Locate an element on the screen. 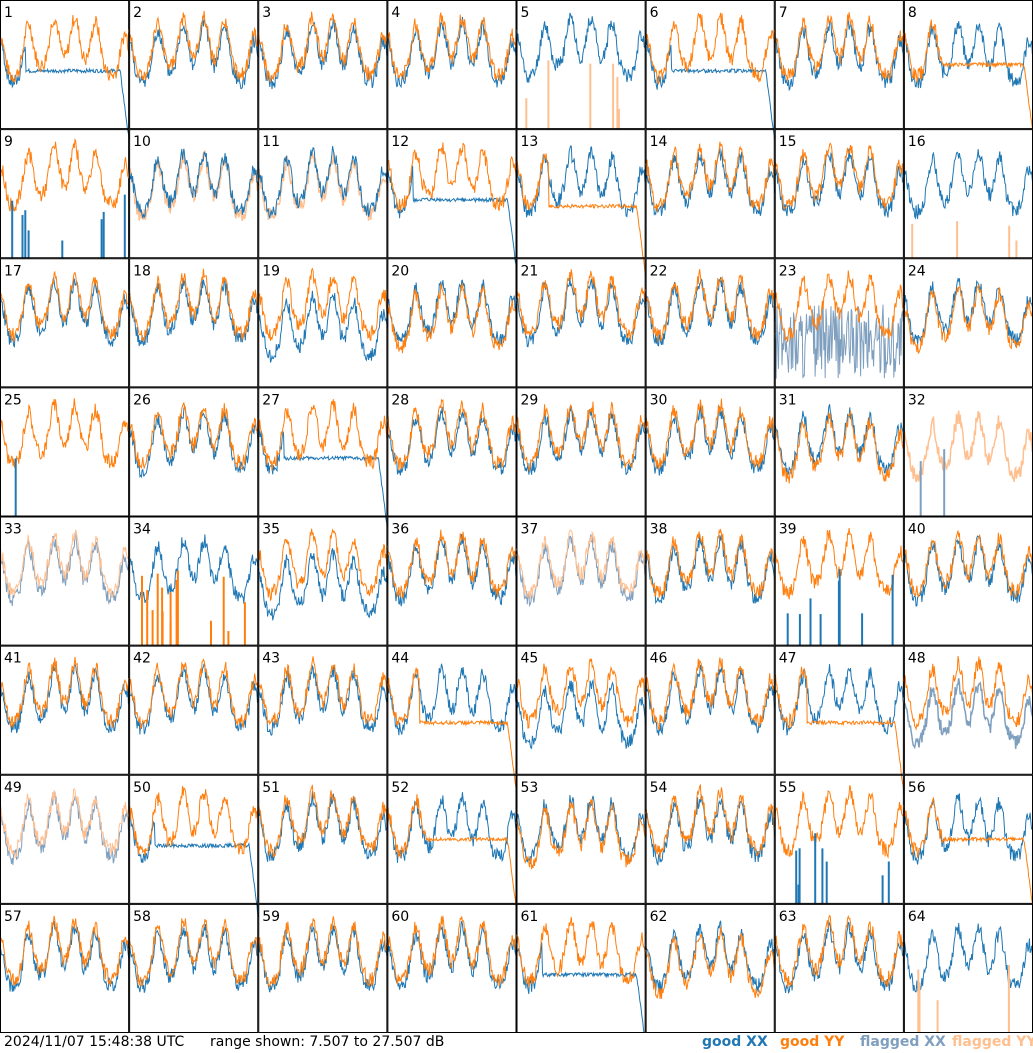 This screenshot has width=1033, height=1053. panel-label: 23 is located at coordinates (788, 271).